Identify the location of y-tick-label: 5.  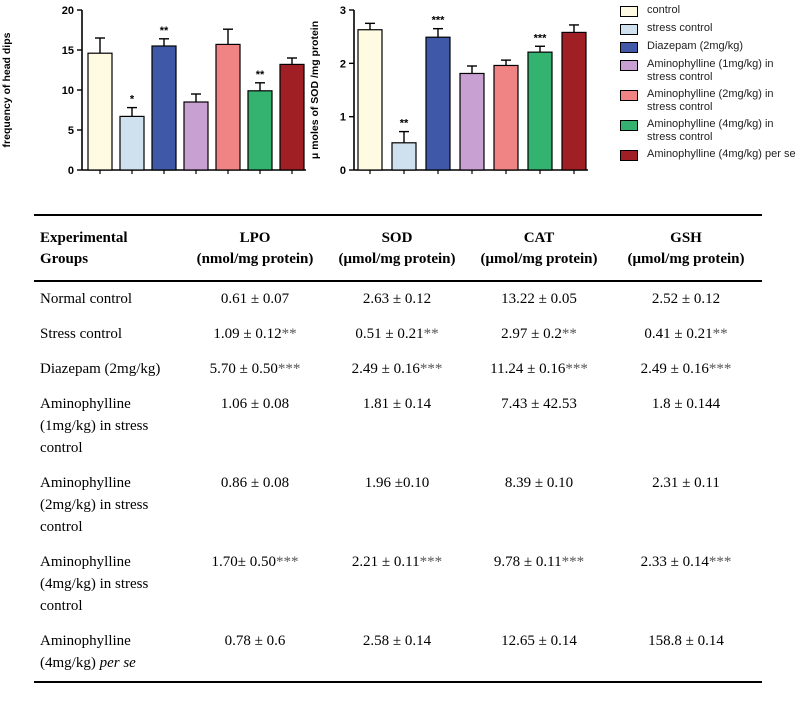
(71, 131).